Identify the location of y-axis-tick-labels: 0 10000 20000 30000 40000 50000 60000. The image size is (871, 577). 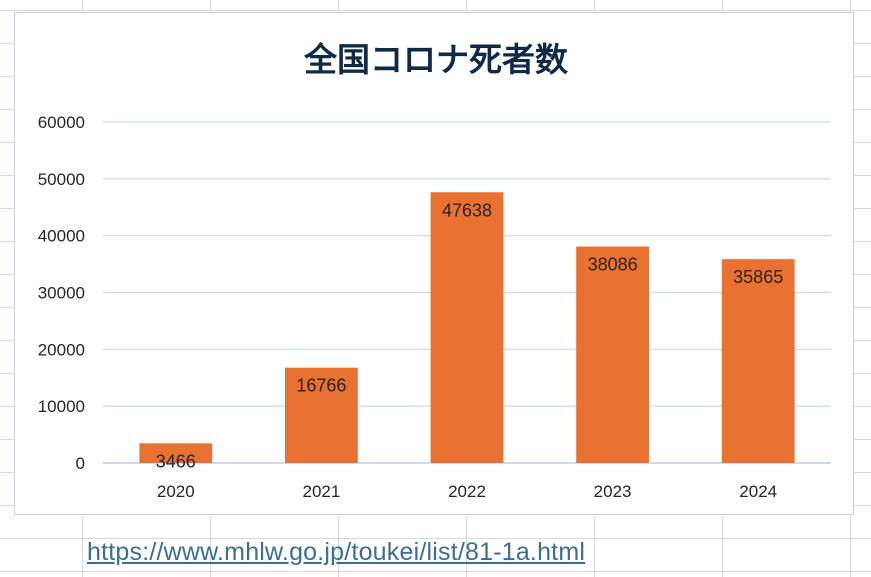
(61, 293).